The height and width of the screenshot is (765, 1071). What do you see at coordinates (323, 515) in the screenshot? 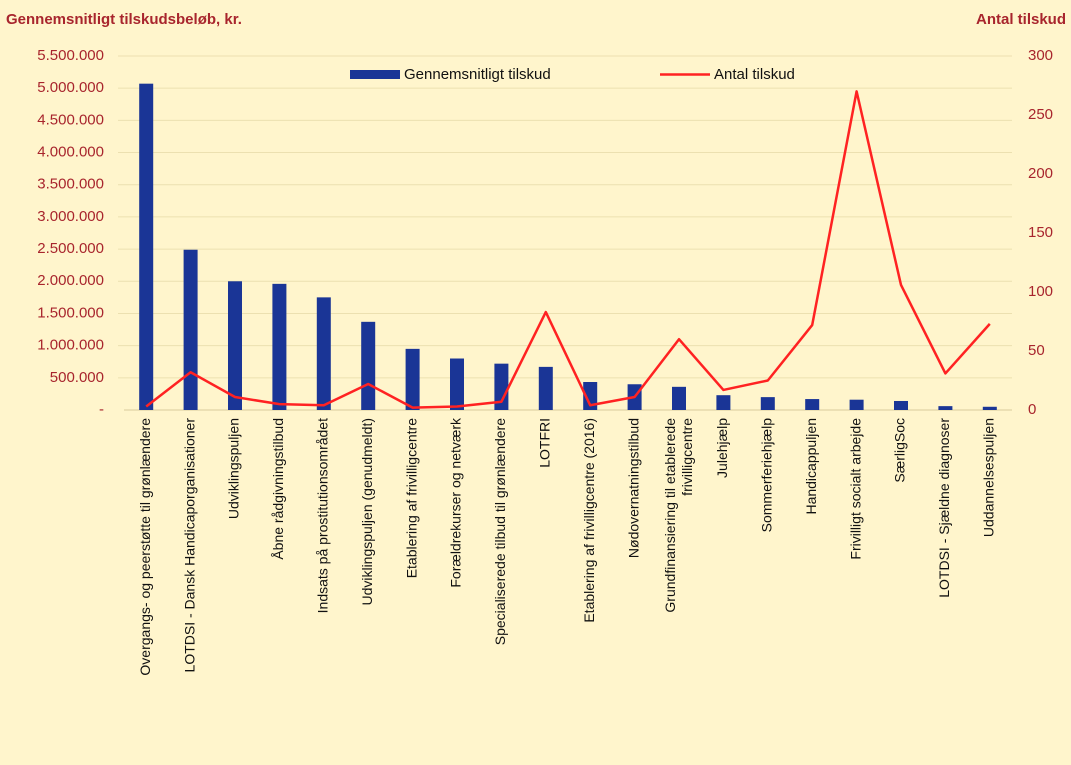
I see `x-tick-label: Indsats på prostitutionsområdet` at bounding box center [323, 515].